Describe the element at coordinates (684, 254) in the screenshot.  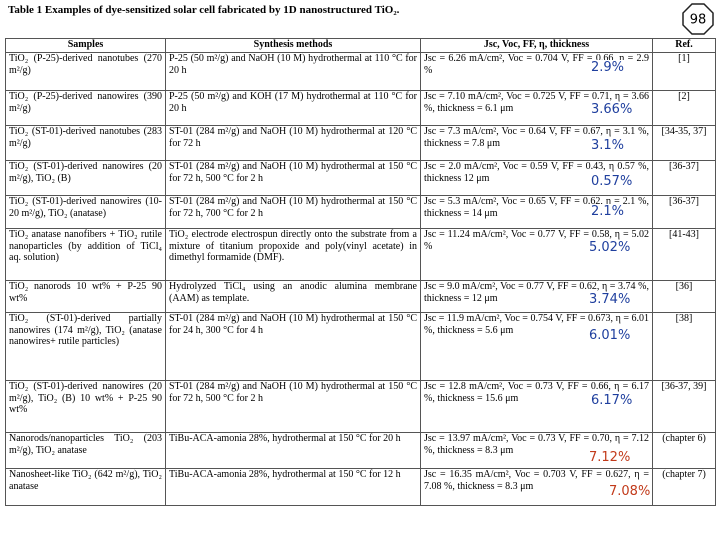
I see `table-cell: [41-43]` at that location.